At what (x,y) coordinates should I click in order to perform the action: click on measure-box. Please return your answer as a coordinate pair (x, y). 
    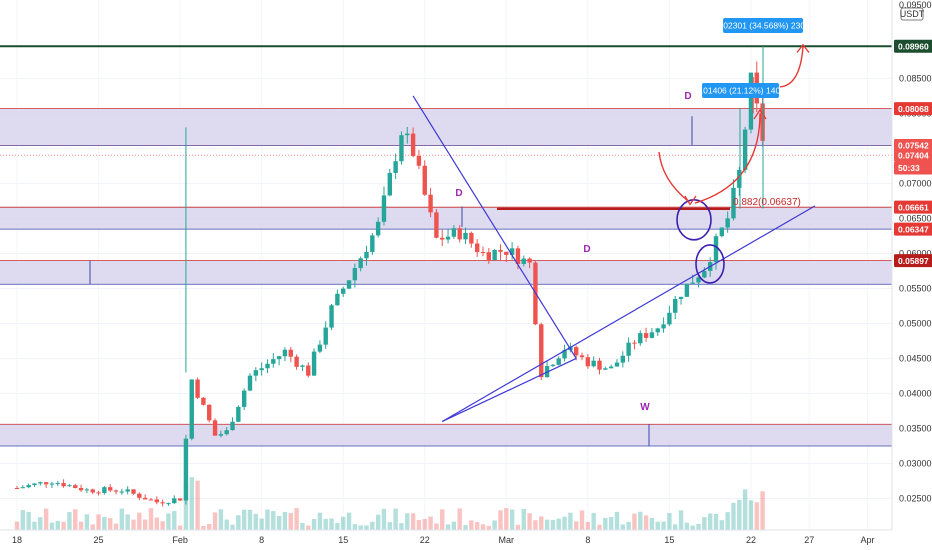
    Looking at the image, I should click on (740, 90).